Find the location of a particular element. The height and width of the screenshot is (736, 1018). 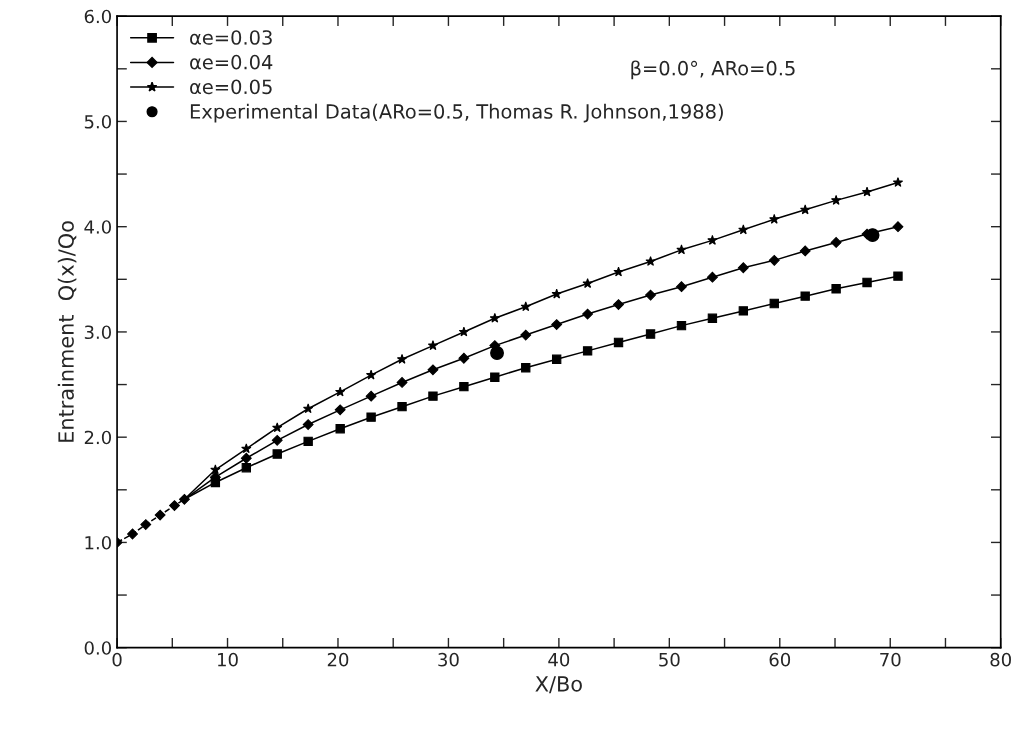

x-tick-label: 10 is located at coordinates (228, 659).